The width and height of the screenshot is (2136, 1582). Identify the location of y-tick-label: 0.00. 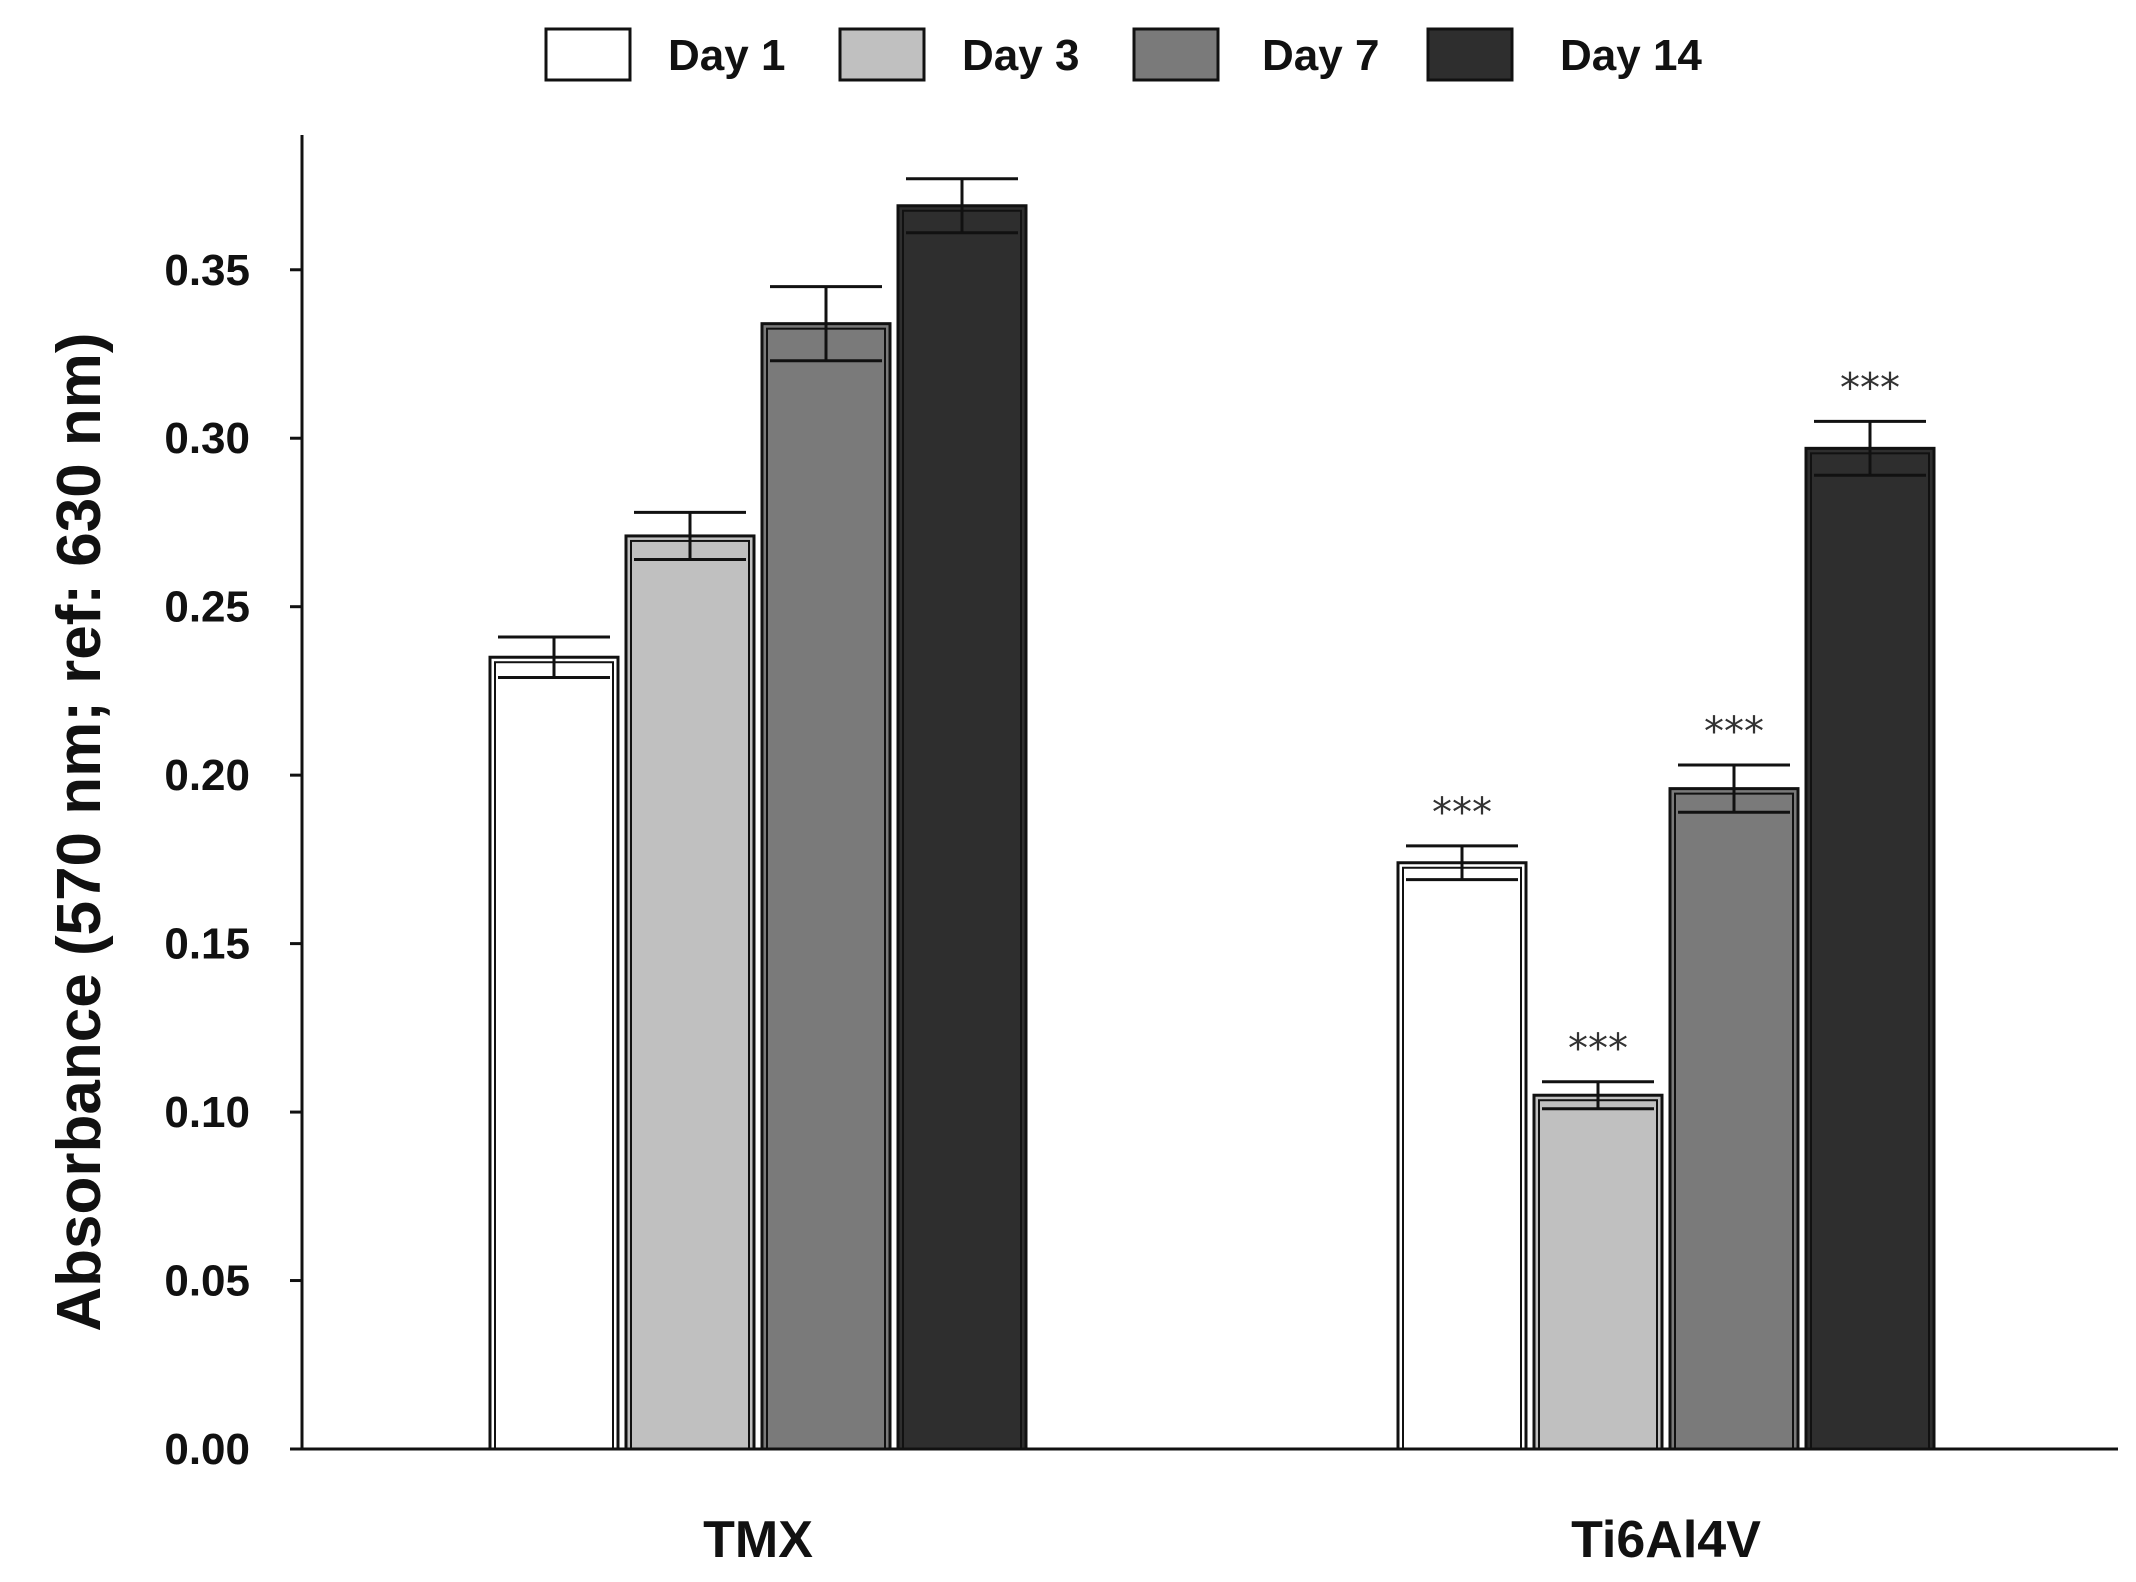
(207, 1449).